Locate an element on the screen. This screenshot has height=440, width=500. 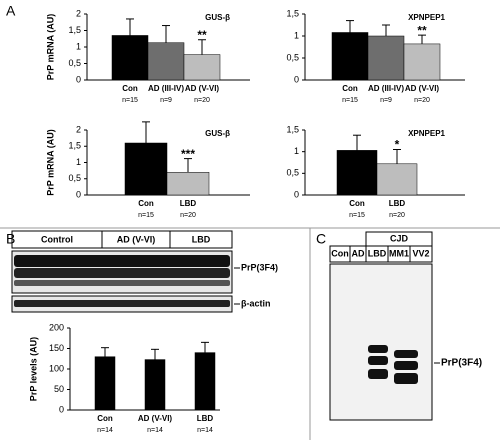
y-tick-label: 50 is located at coordinates (59, 389).